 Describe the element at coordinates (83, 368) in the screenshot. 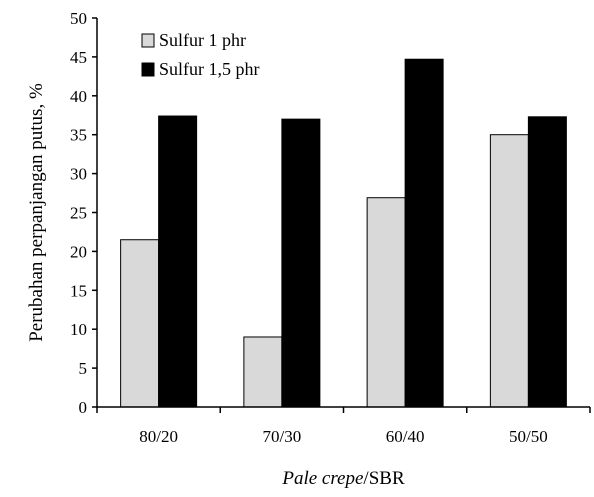

I see `y-tick-label: 5` at that location.